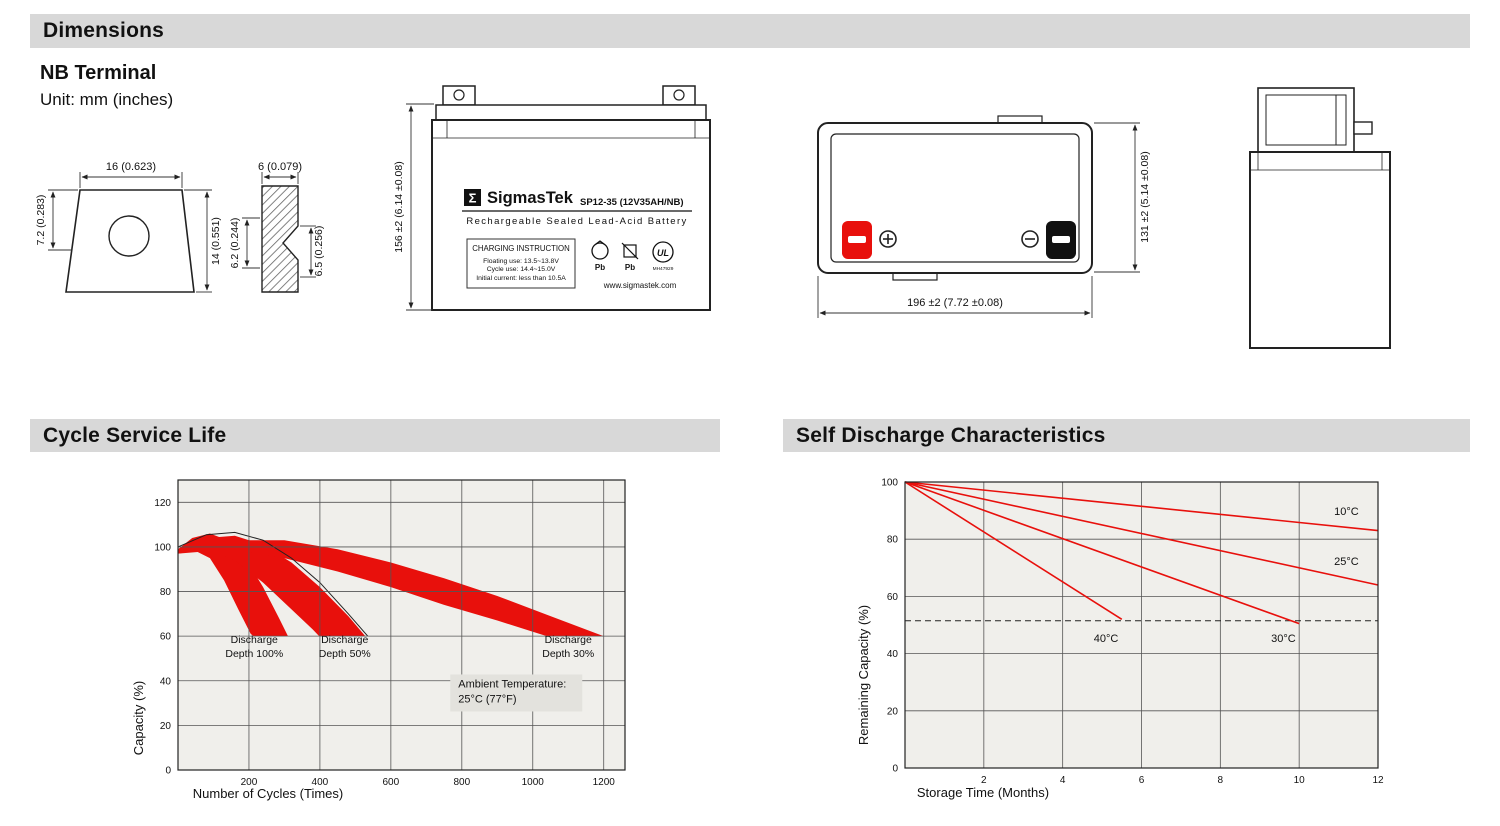  I want to click on nb-terminal-title: NB Terminal, so click(98, 73).